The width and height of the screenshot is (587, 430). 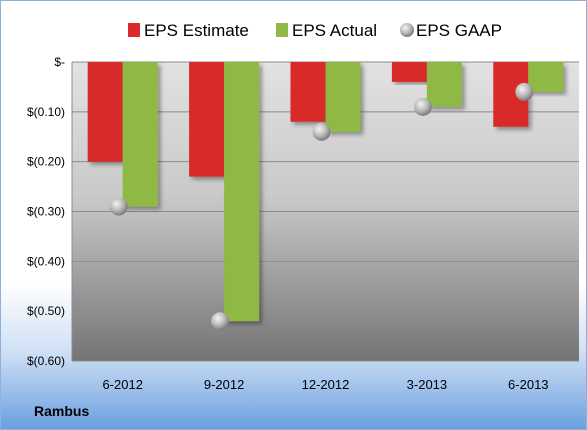 What do you see at coordinates (62, 411) in the screenshot?
I see `company-label: Rambus` at bounding box center [62, 411].